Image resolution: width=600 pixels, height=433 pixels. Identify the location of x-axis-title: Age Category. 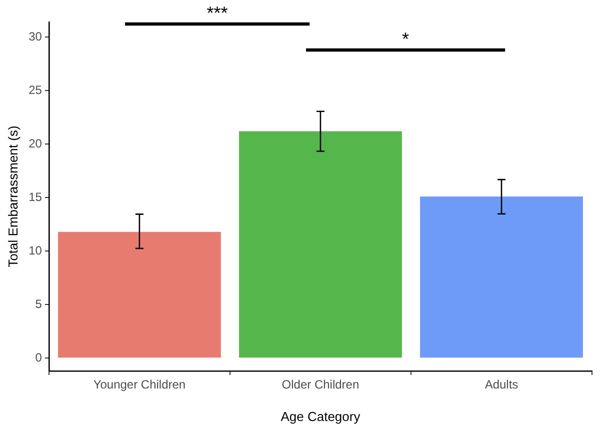
(320, 416).